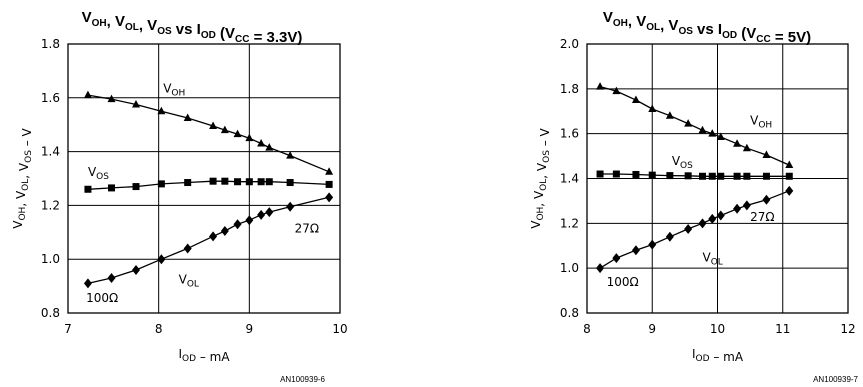 The height and width of the screenshot is (387, 863). Describe the element at coordinates (302, 379) in the screenshot. I see `figure-code: AN100939-6` at that location.